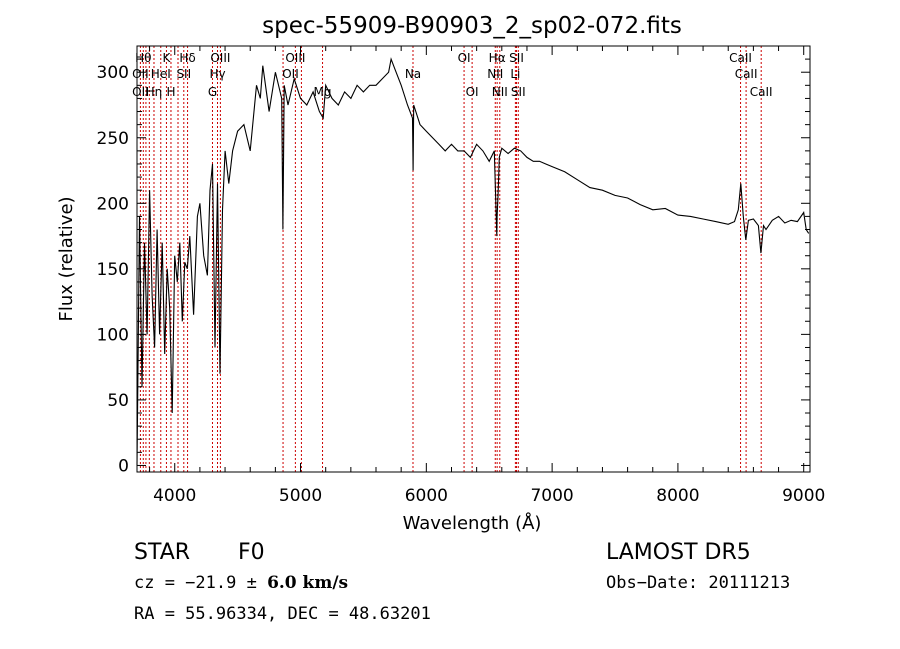 The image size is (900, 649). What do you see at coordinates (113, 139) in the screenshot?
I see `y-tick-label: 250` at bounding box center [113, 139].